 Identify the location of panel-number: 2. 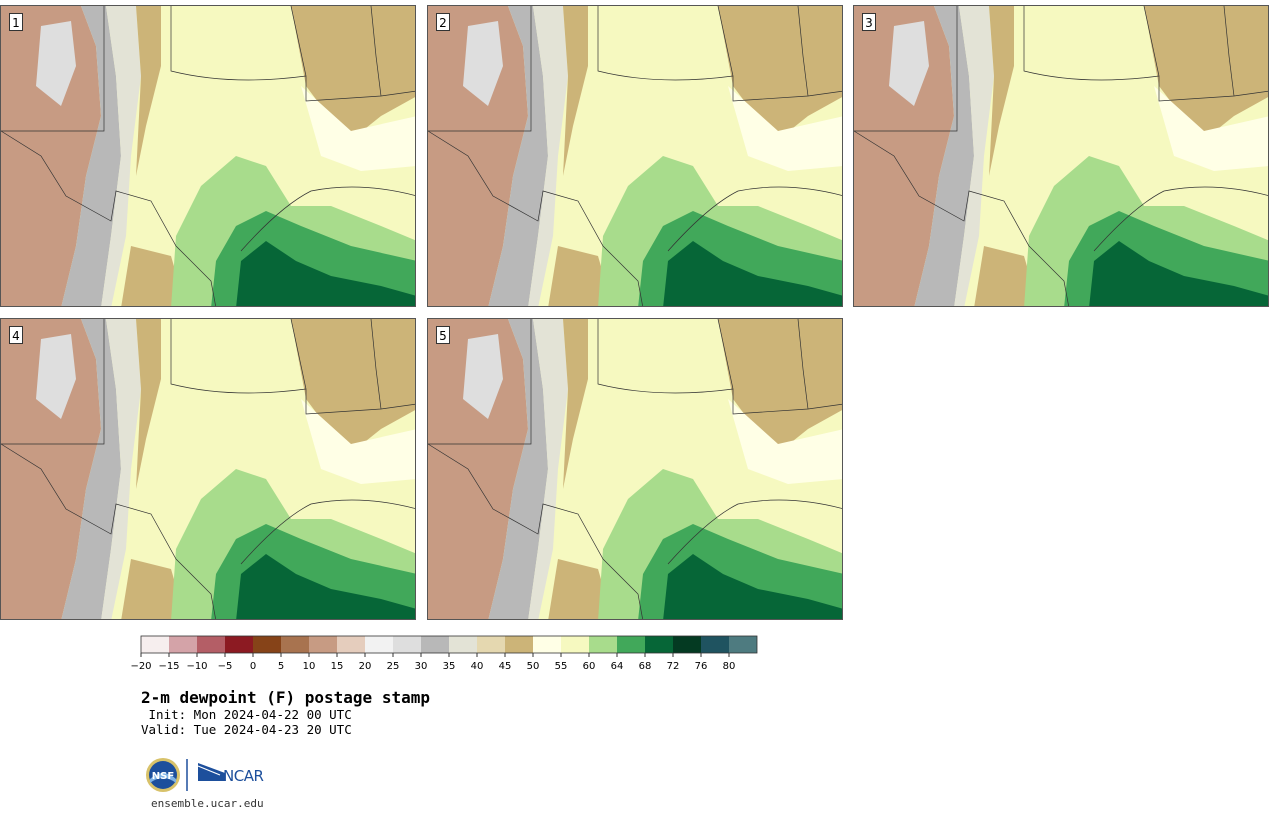
(443, 22).